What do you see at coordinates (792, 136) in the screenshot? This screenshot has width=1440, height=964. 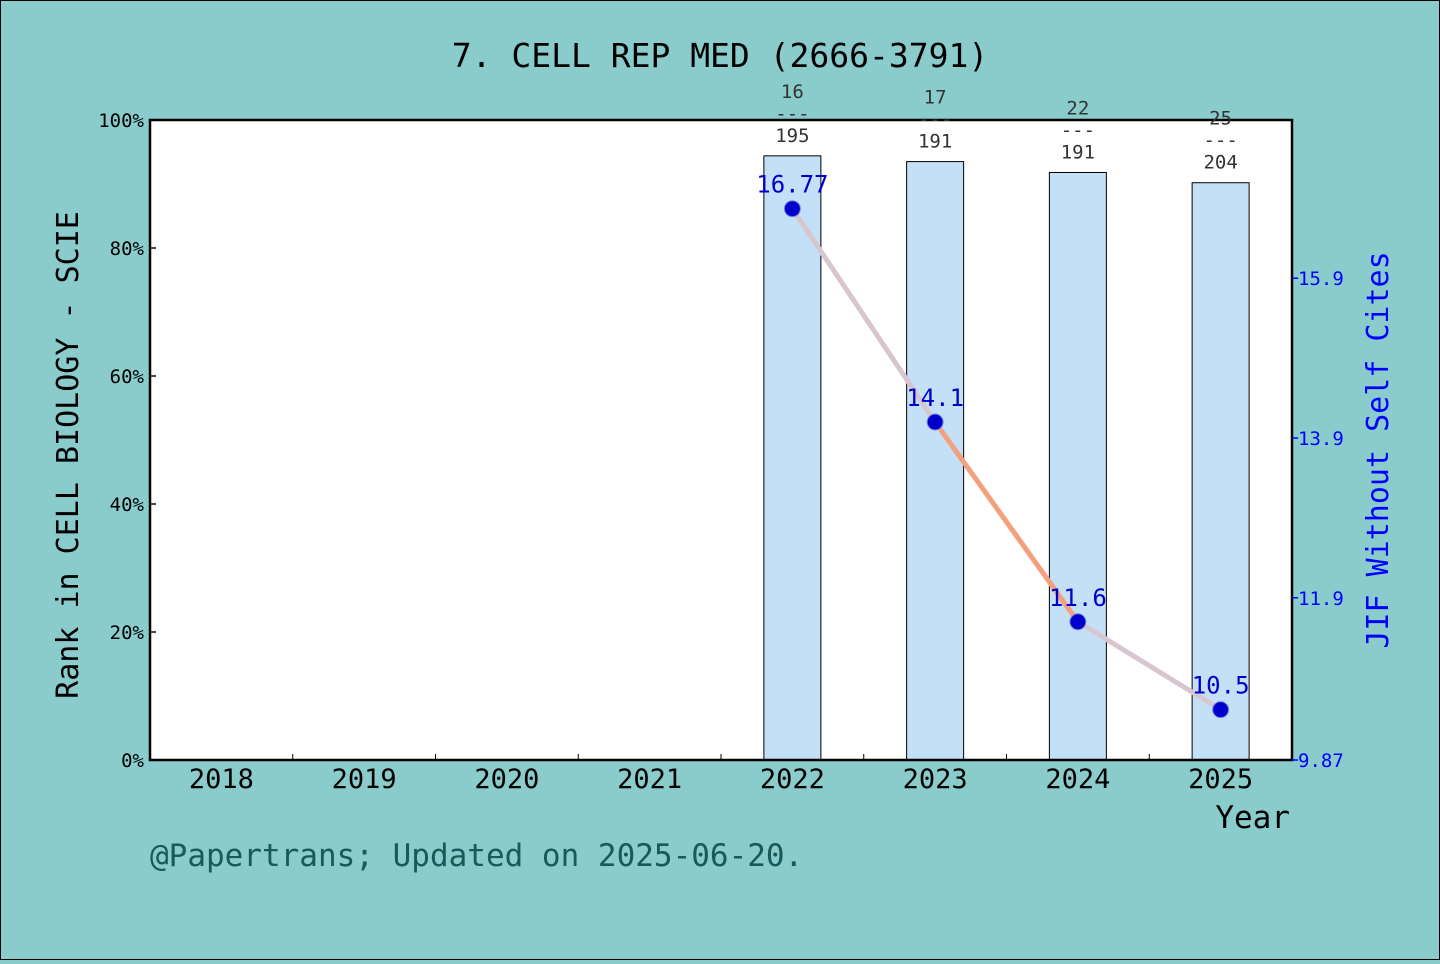 I see `total-label-2022: 195` at bounding box center [792, 136].